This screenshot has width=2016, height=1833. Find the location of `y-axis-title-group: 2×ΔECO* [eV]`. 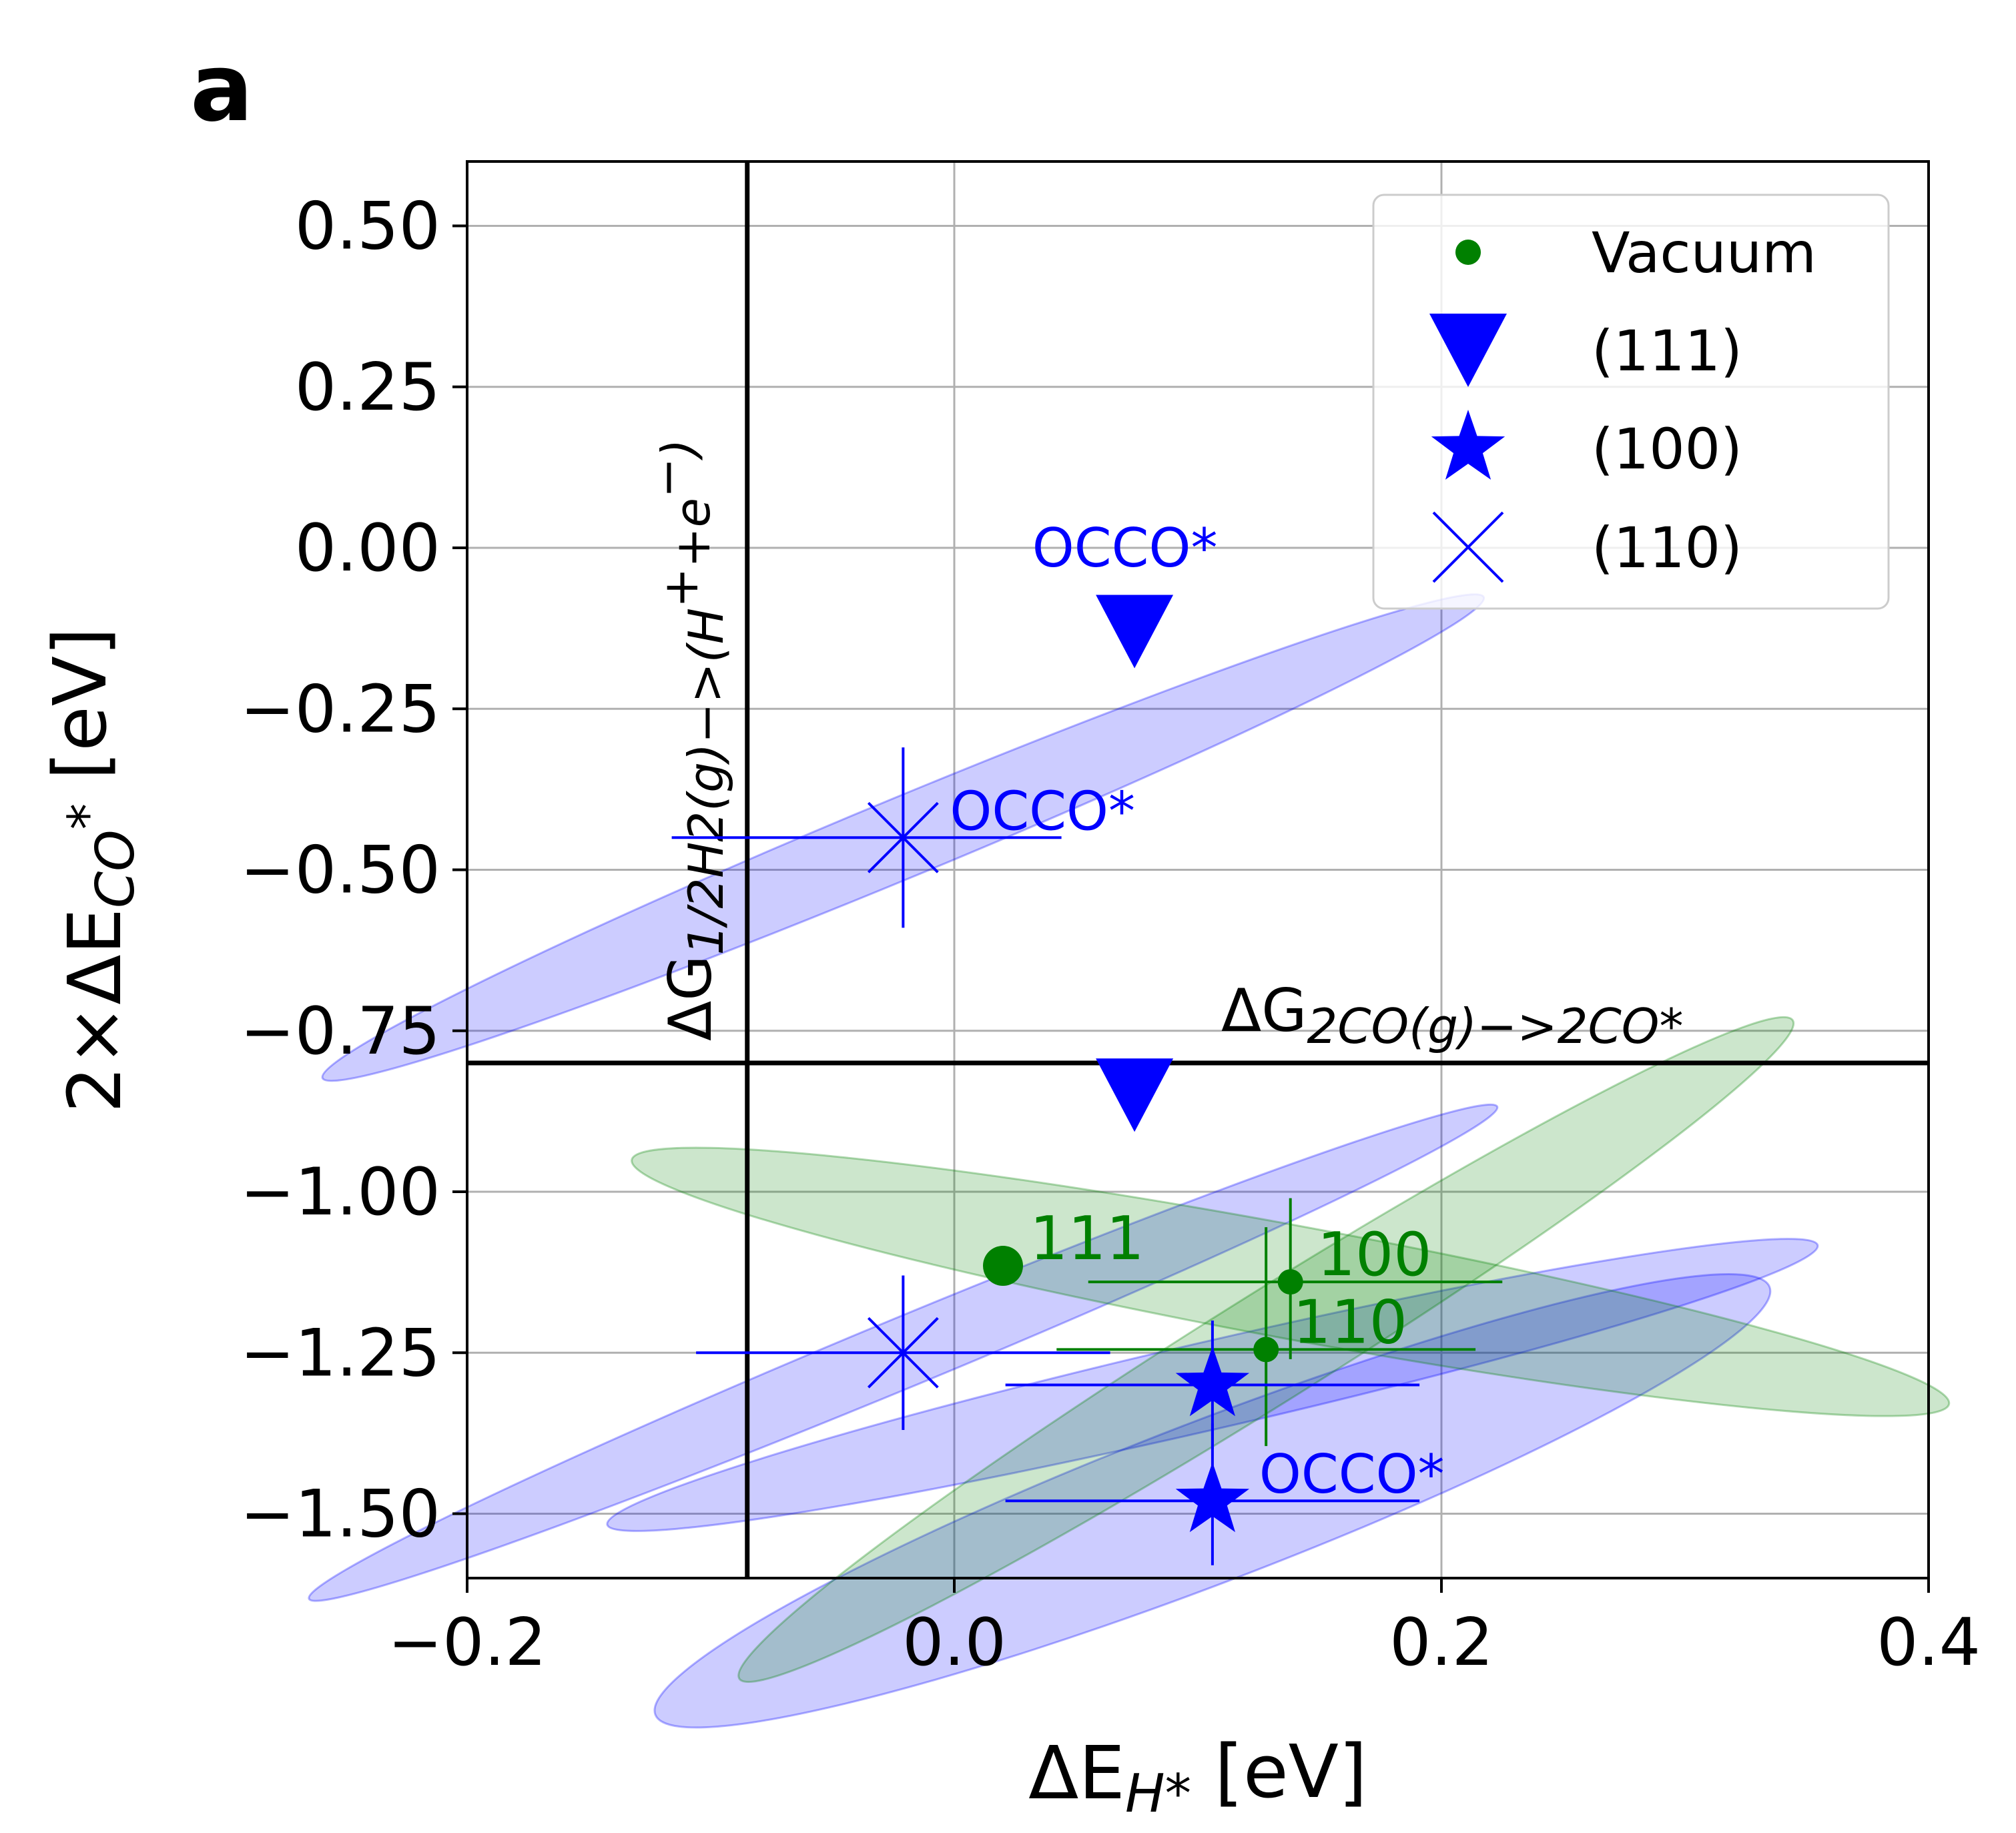

y-axis-title-group: 2×ΔECO* [eV] is located at coordinates (91, 870).